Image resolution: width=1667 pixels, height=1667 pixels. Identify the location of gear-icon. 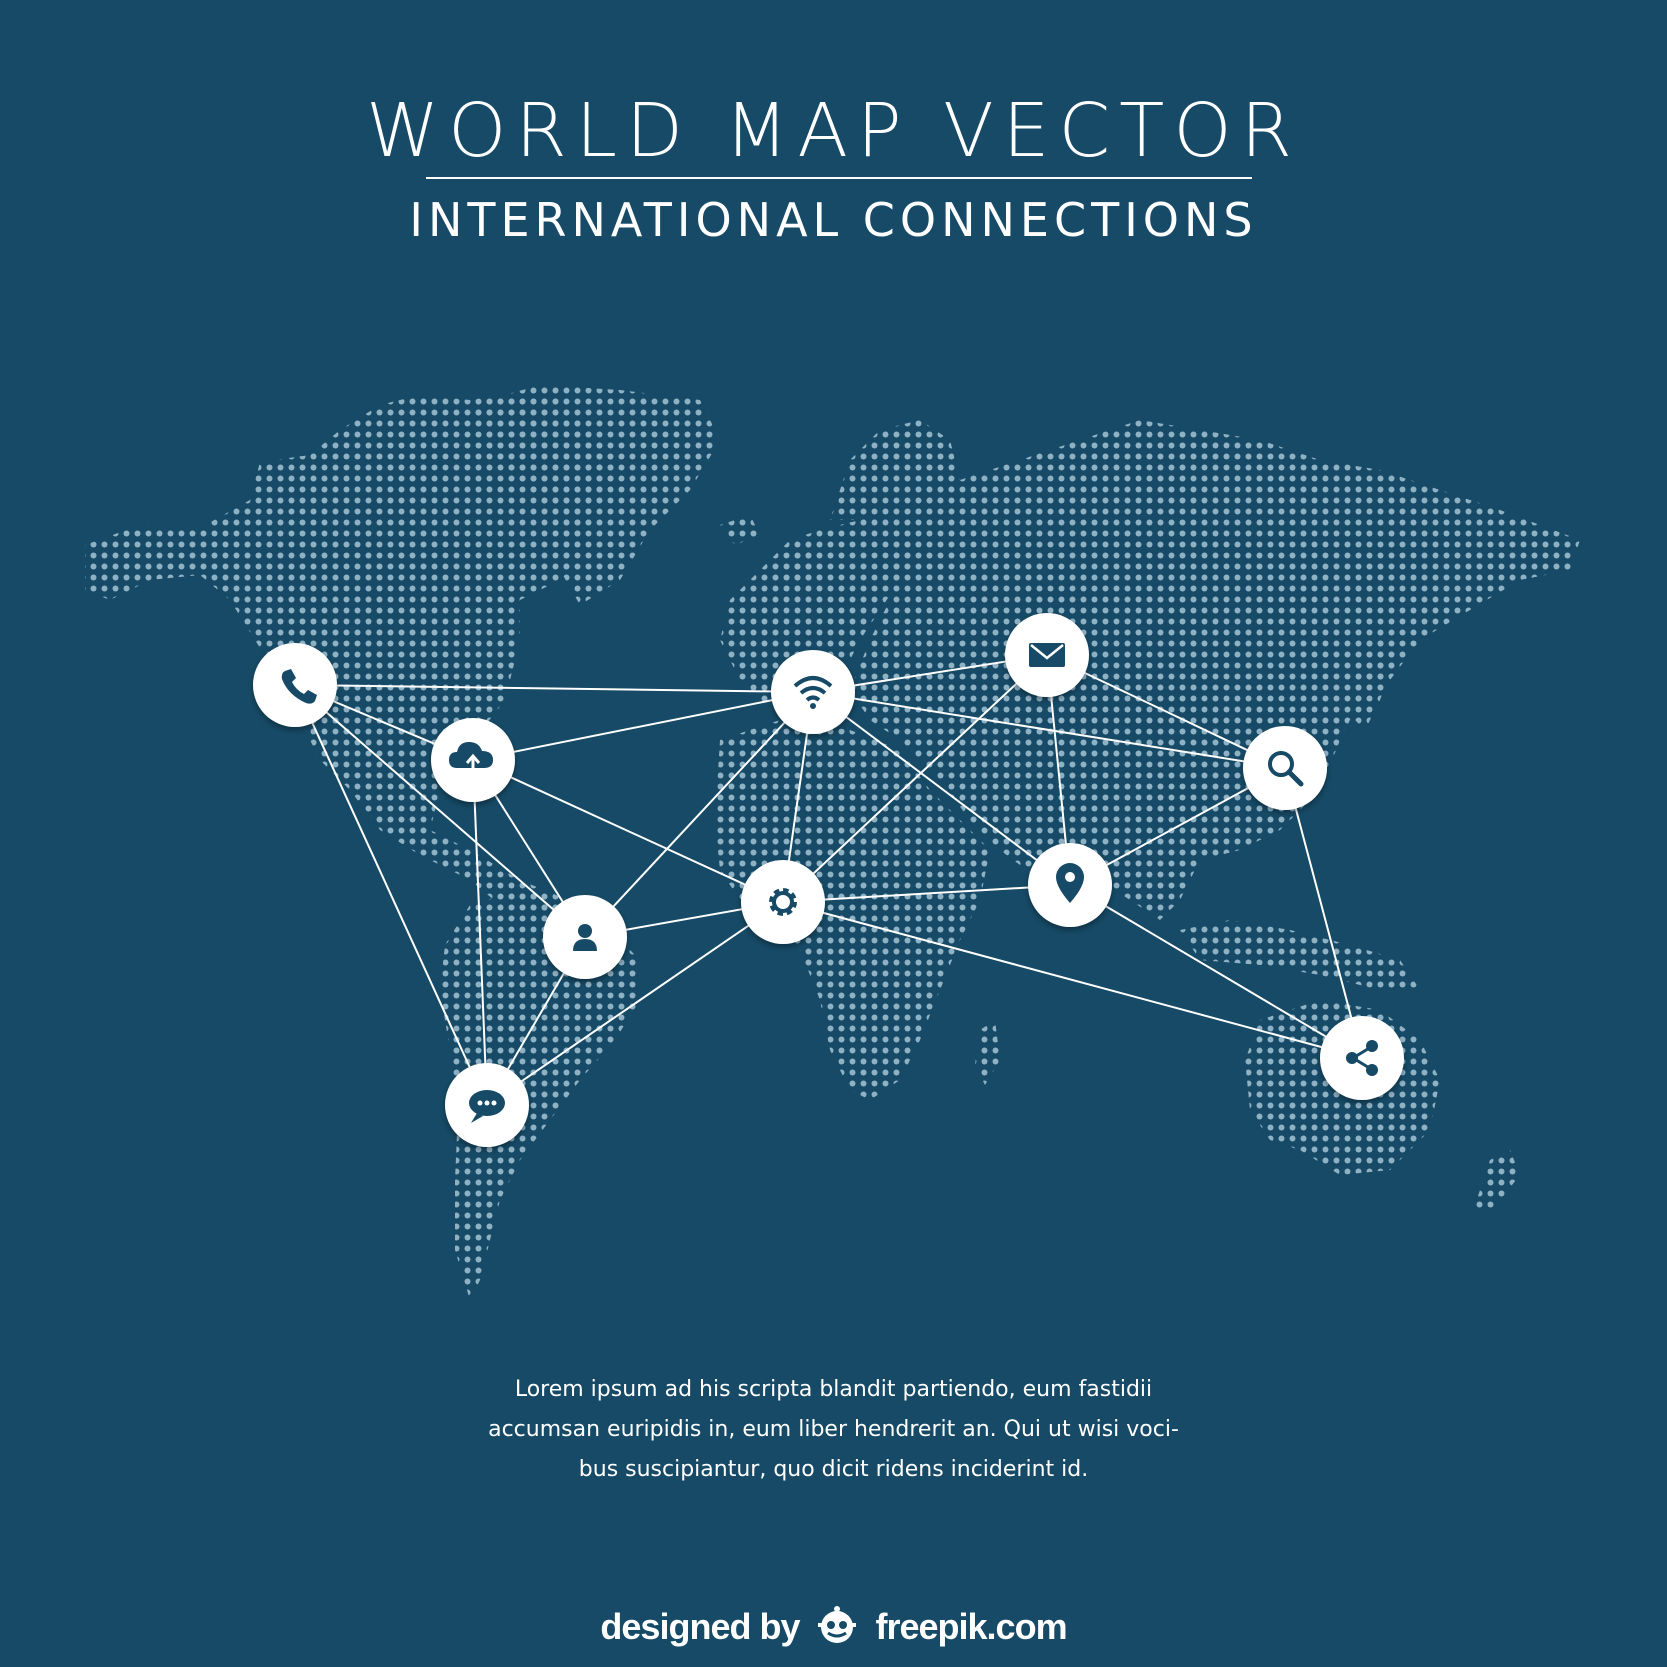
(783, 902).